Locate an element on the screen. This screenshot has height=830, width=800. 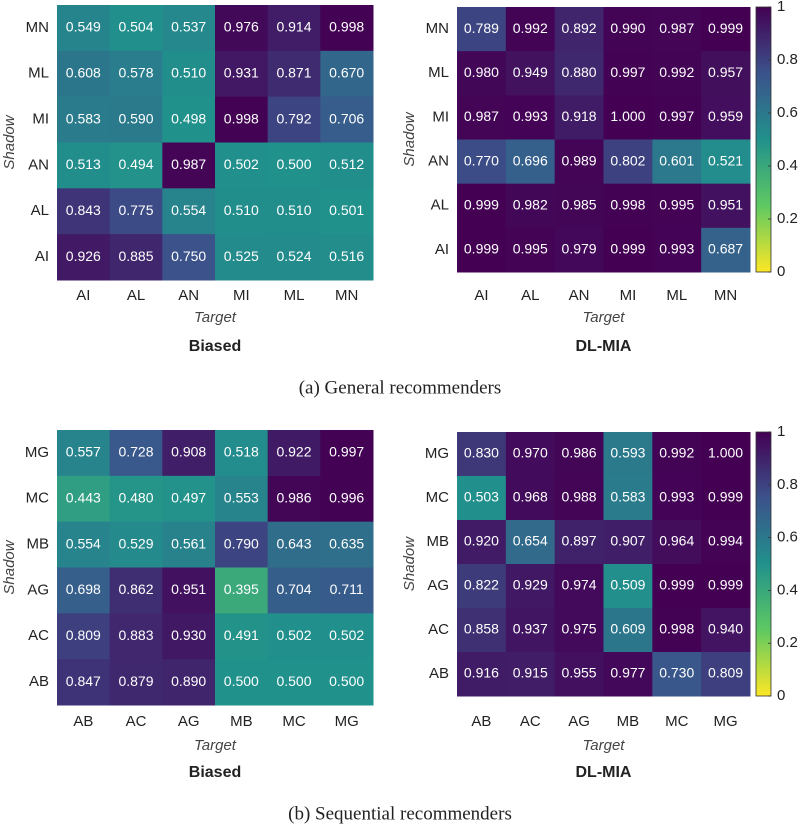
cell-label: 0.871 is located at coordinates (293, 72).